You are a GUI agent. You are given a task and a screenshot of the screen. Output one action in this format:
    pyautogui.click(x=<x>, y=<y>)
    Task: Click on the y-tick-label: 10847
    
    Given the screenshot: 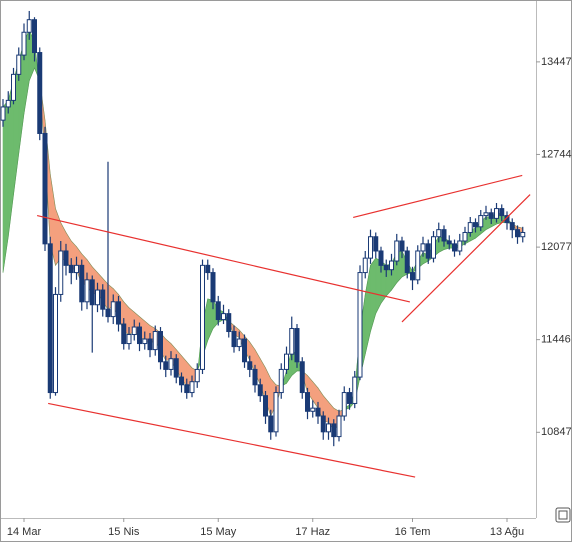 What is the action you would take?
    pyautogui.click(x=556, y=432)
    